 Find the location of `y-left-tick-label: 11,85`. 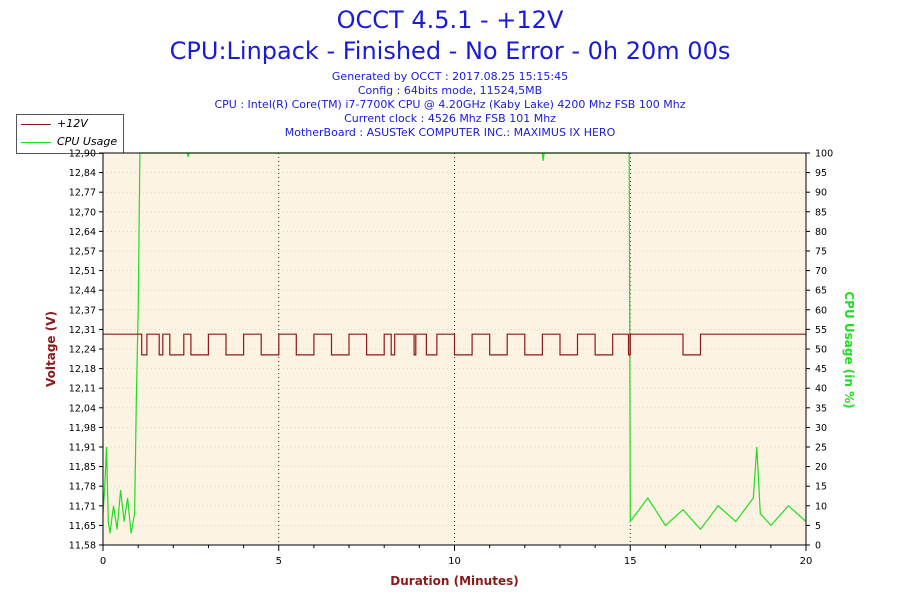

y-left-tick-label: 11,85 is located at coordinates (82, 467).